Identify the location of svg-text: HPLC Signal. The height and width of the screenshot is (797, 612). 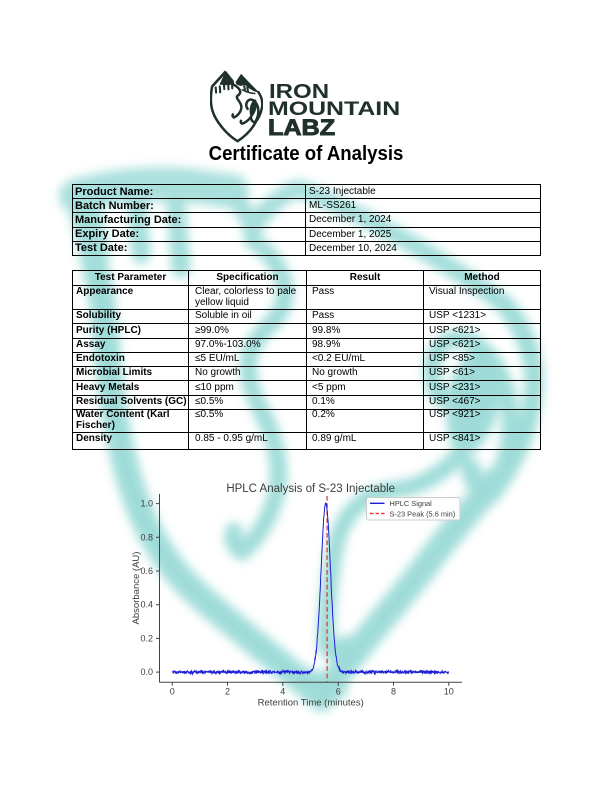
(411, 503).